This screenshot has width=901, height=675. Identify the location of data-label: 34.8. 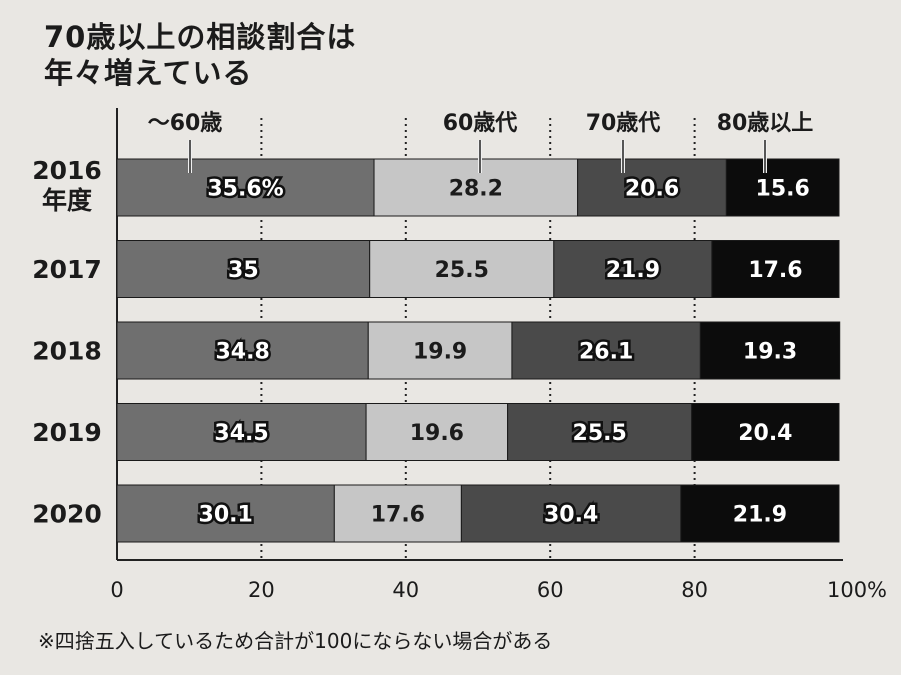
(242, 352).